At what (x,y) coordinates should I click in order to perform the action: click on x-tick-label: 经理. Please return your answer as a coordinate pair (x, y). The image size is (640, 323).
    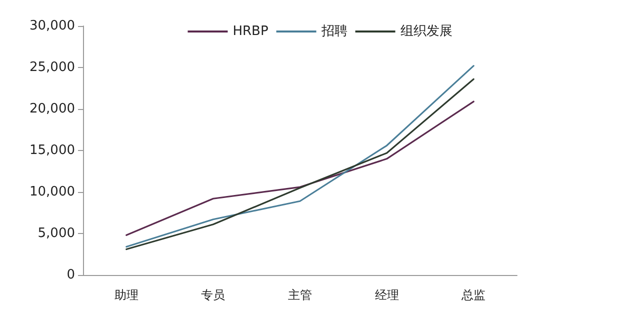
    Looking at the image, I should click on (386, 295).